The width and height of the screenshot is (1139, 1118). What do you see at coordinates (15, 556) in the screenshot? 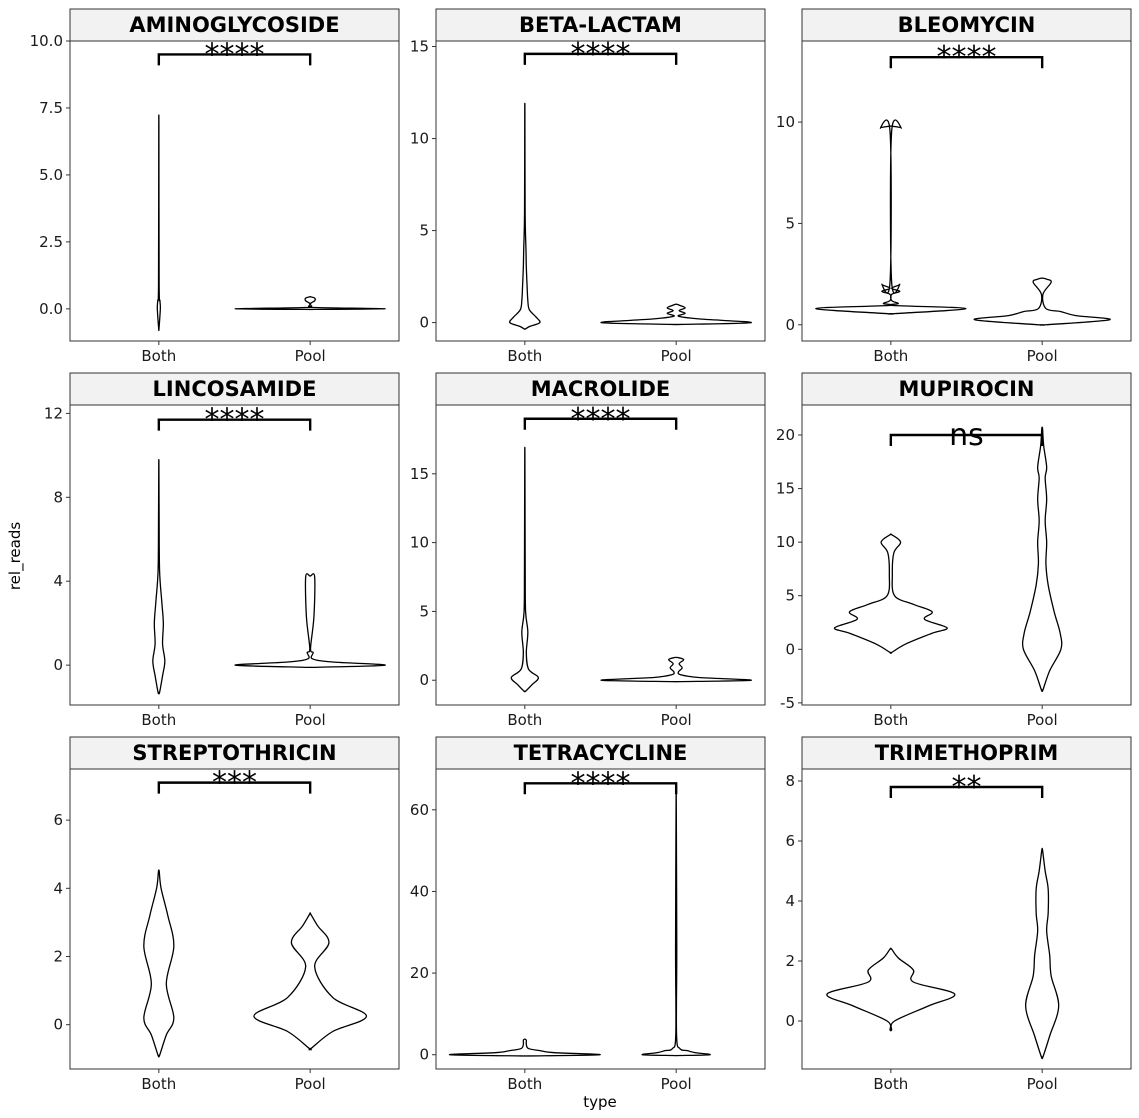
I see `y-axis-title: rel_reads` at bounding box center [15, 556].